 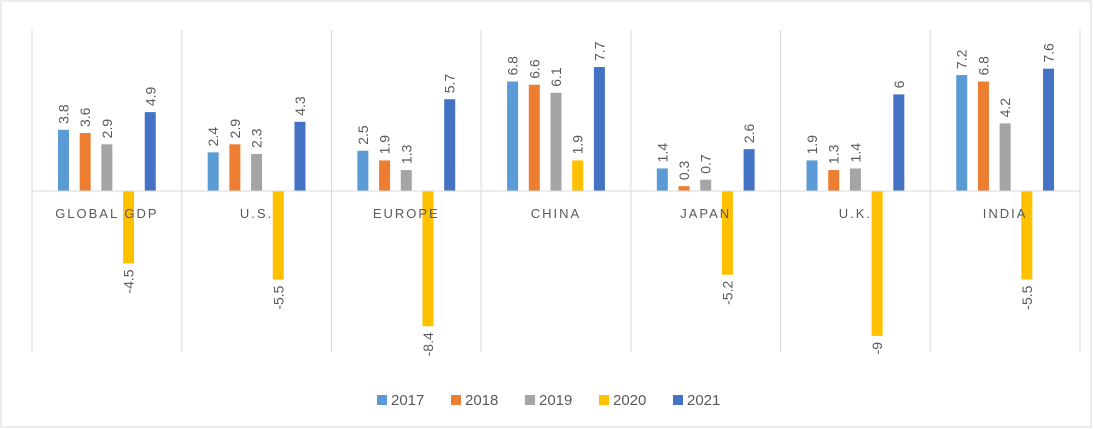 What do you see at coordinates (962, 59) in the screenshot?
I see `data-label: 7.2` at bounding box center [962, 59].